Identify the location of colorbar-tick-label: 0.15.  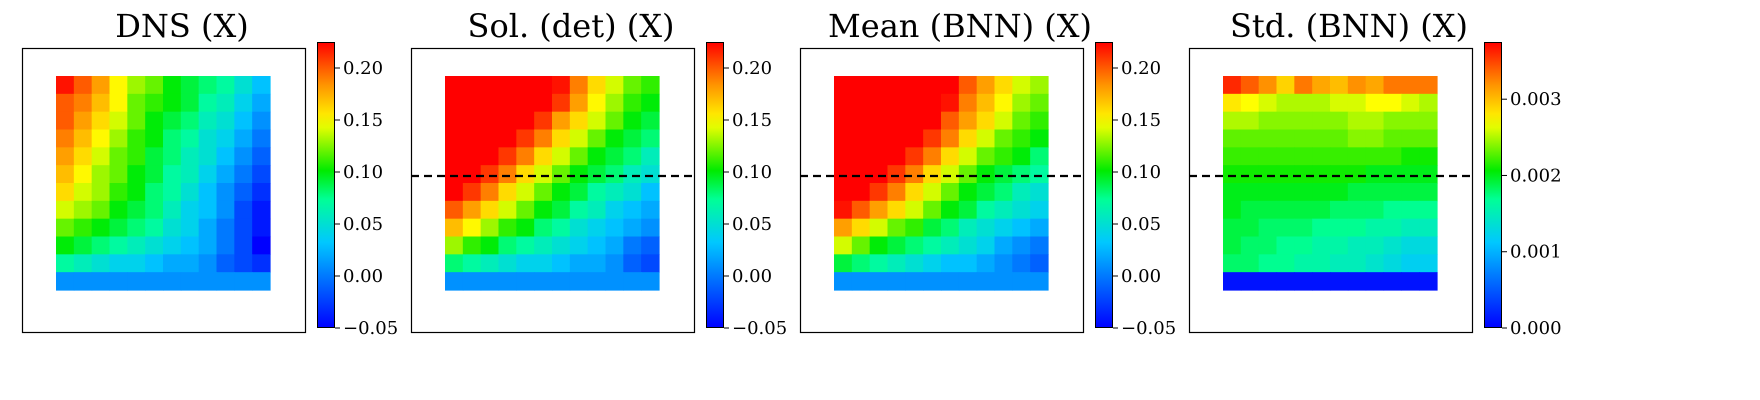
(752, 120).